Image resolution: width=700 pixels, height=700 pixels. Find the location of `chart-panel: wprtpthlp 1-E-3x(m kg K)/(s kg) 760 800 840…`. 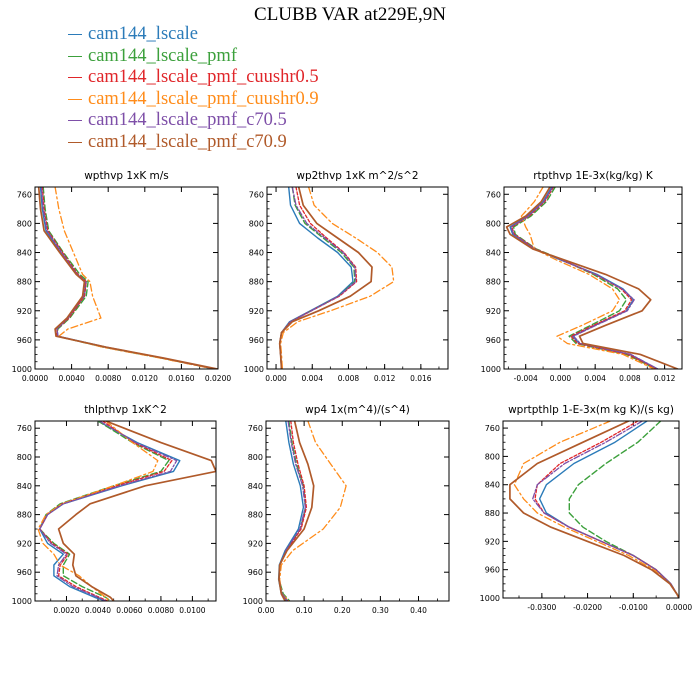

chart-panel: wprtpthlp 1-E-3x(m kg K)/(s kg) 760 800 840… is located at coordinates (586, 508).